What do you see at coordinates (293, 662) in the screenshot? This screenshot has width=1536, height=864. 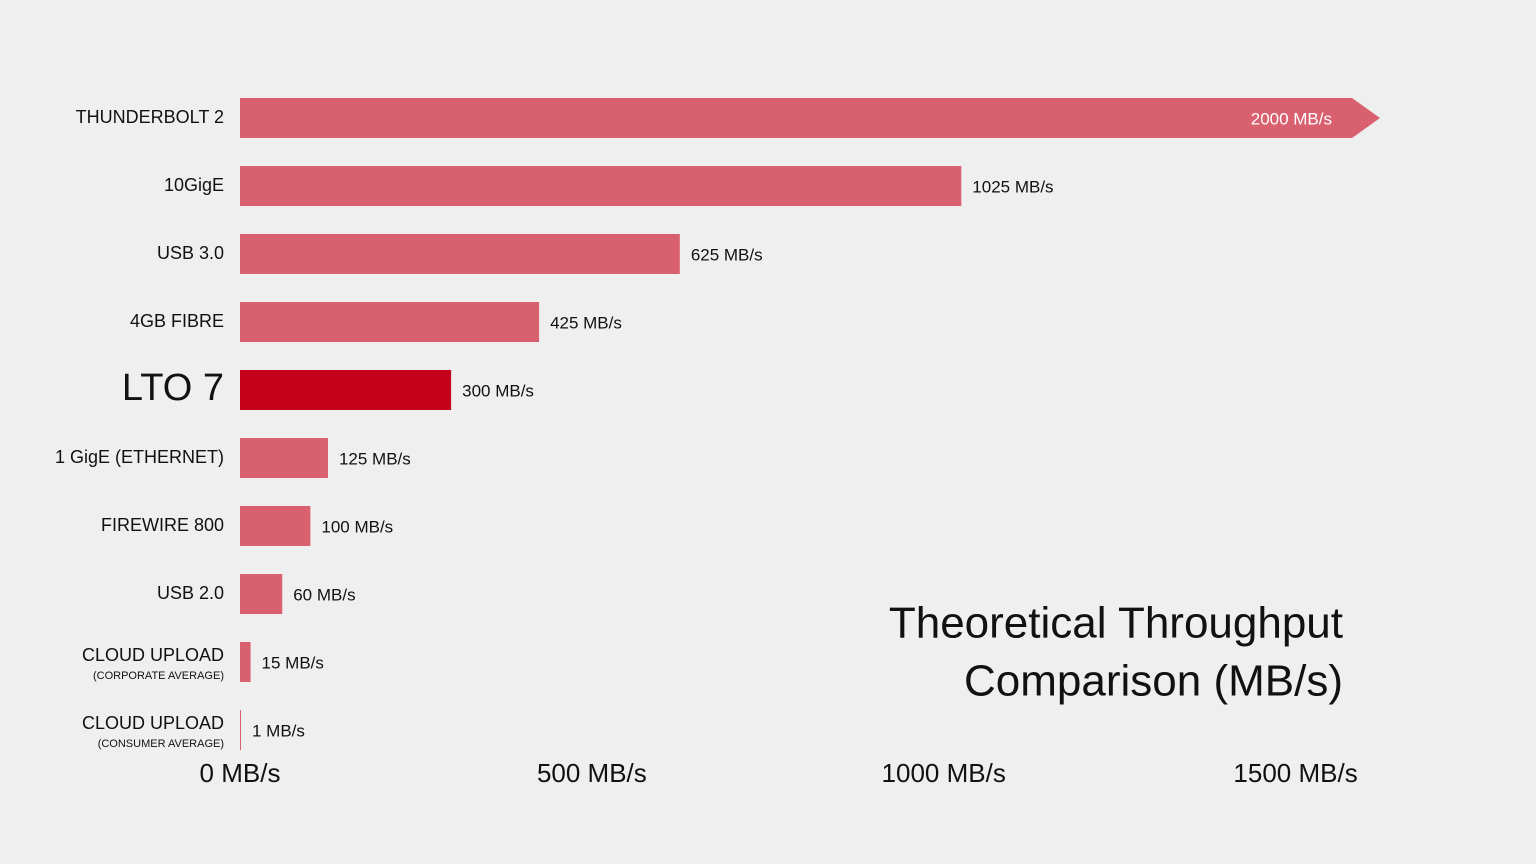 I see `value-label: 15 MB/s` at bounding box center [293, 662].